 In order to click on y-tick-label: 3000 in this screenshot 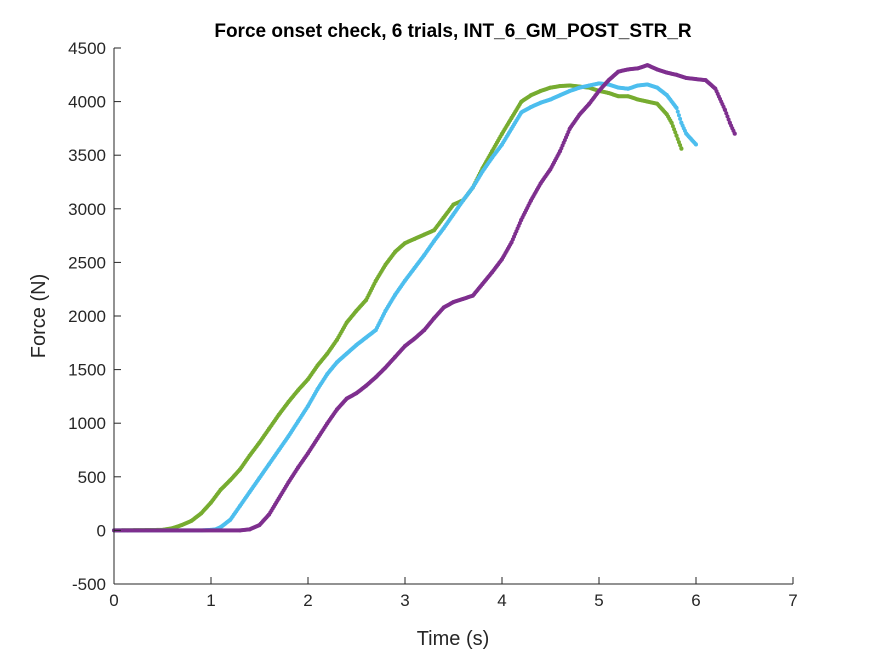, I will do `click(87, 209)`.